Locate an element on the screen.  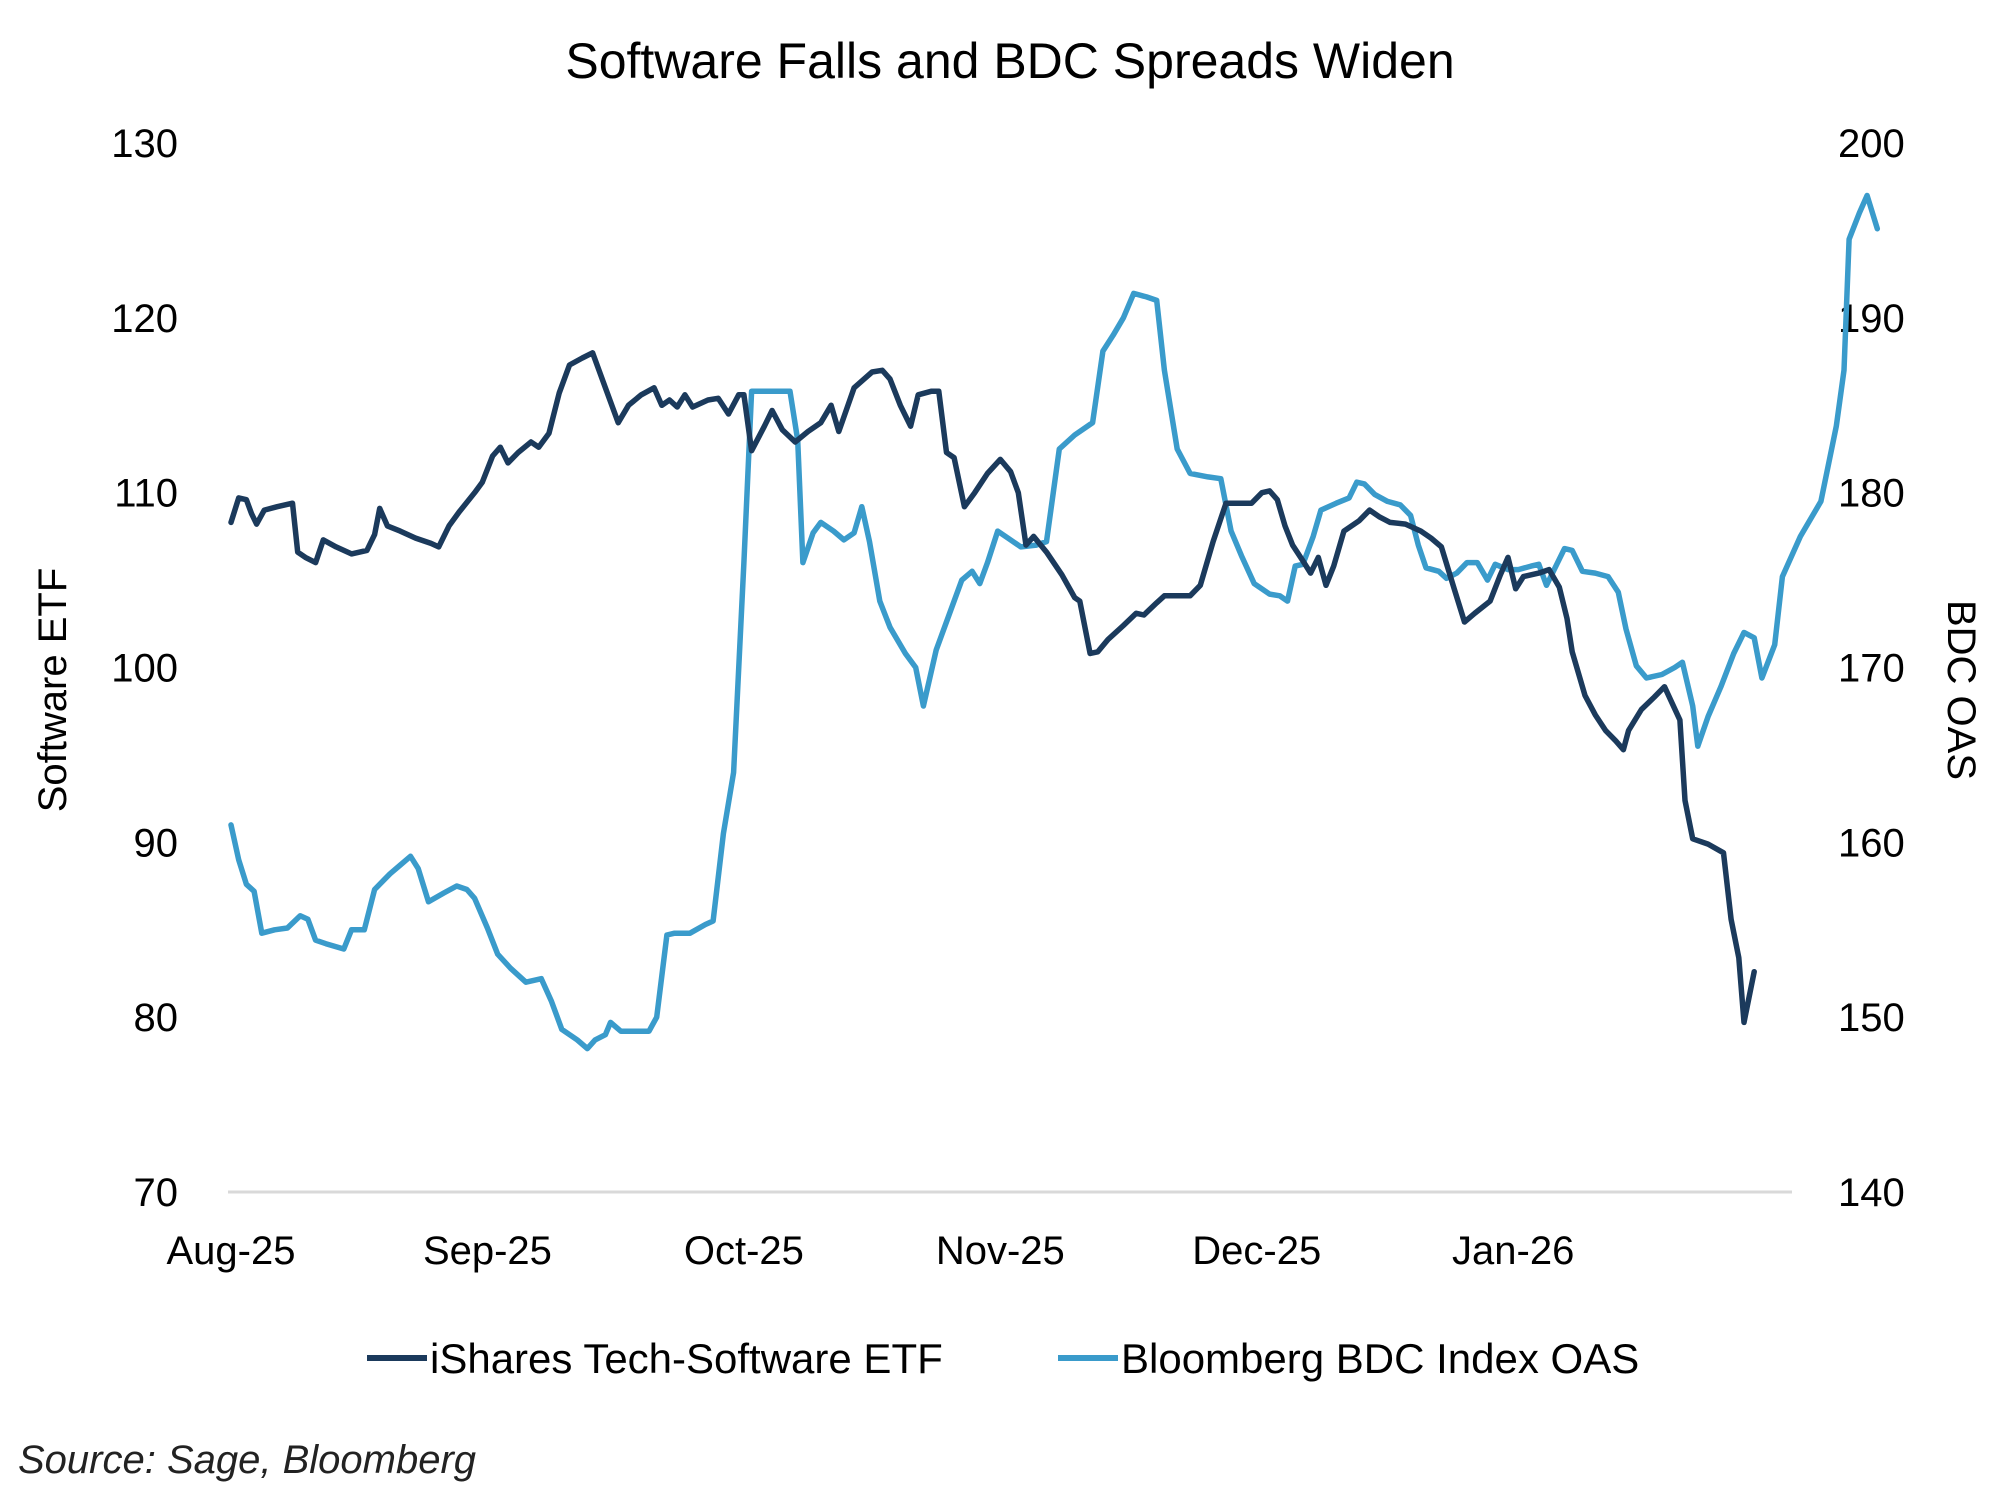
y-tick-left-2: 110 is located at coordinates (146, 494).